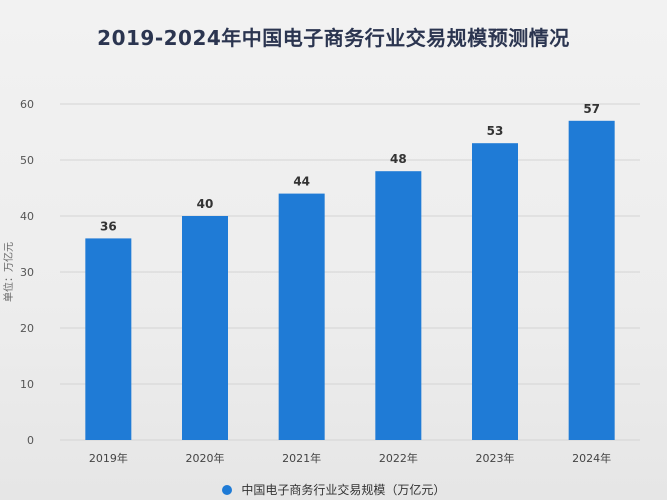 The width and height of the screenshot is (667, 500). I want to click on chart-title: 2019-2024年中国电子商务行业交易规模预测情况, so click(333, 38).